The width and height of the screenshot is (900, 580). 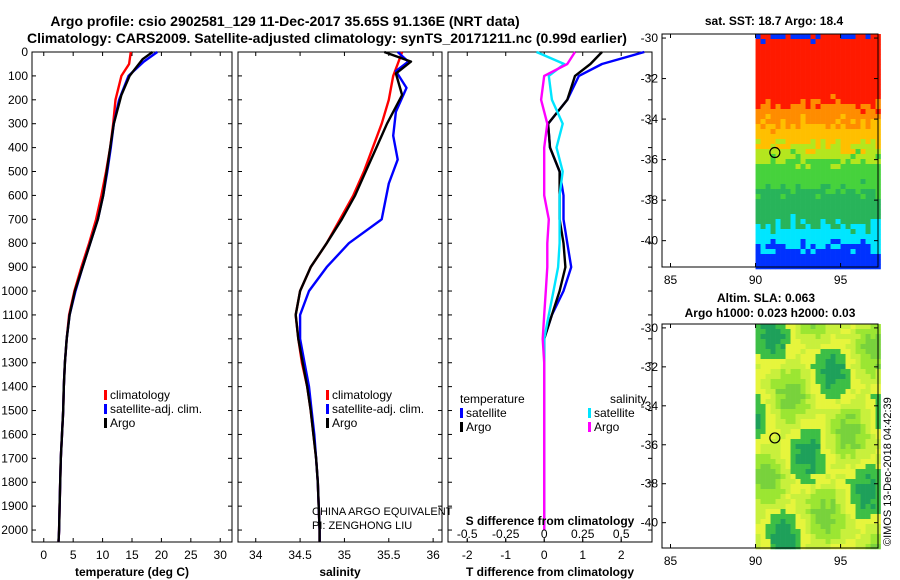 What do you see at coordinates (461, 427) in the screenshot?
I see `legend-swatch` at bounding box center [461, 427].